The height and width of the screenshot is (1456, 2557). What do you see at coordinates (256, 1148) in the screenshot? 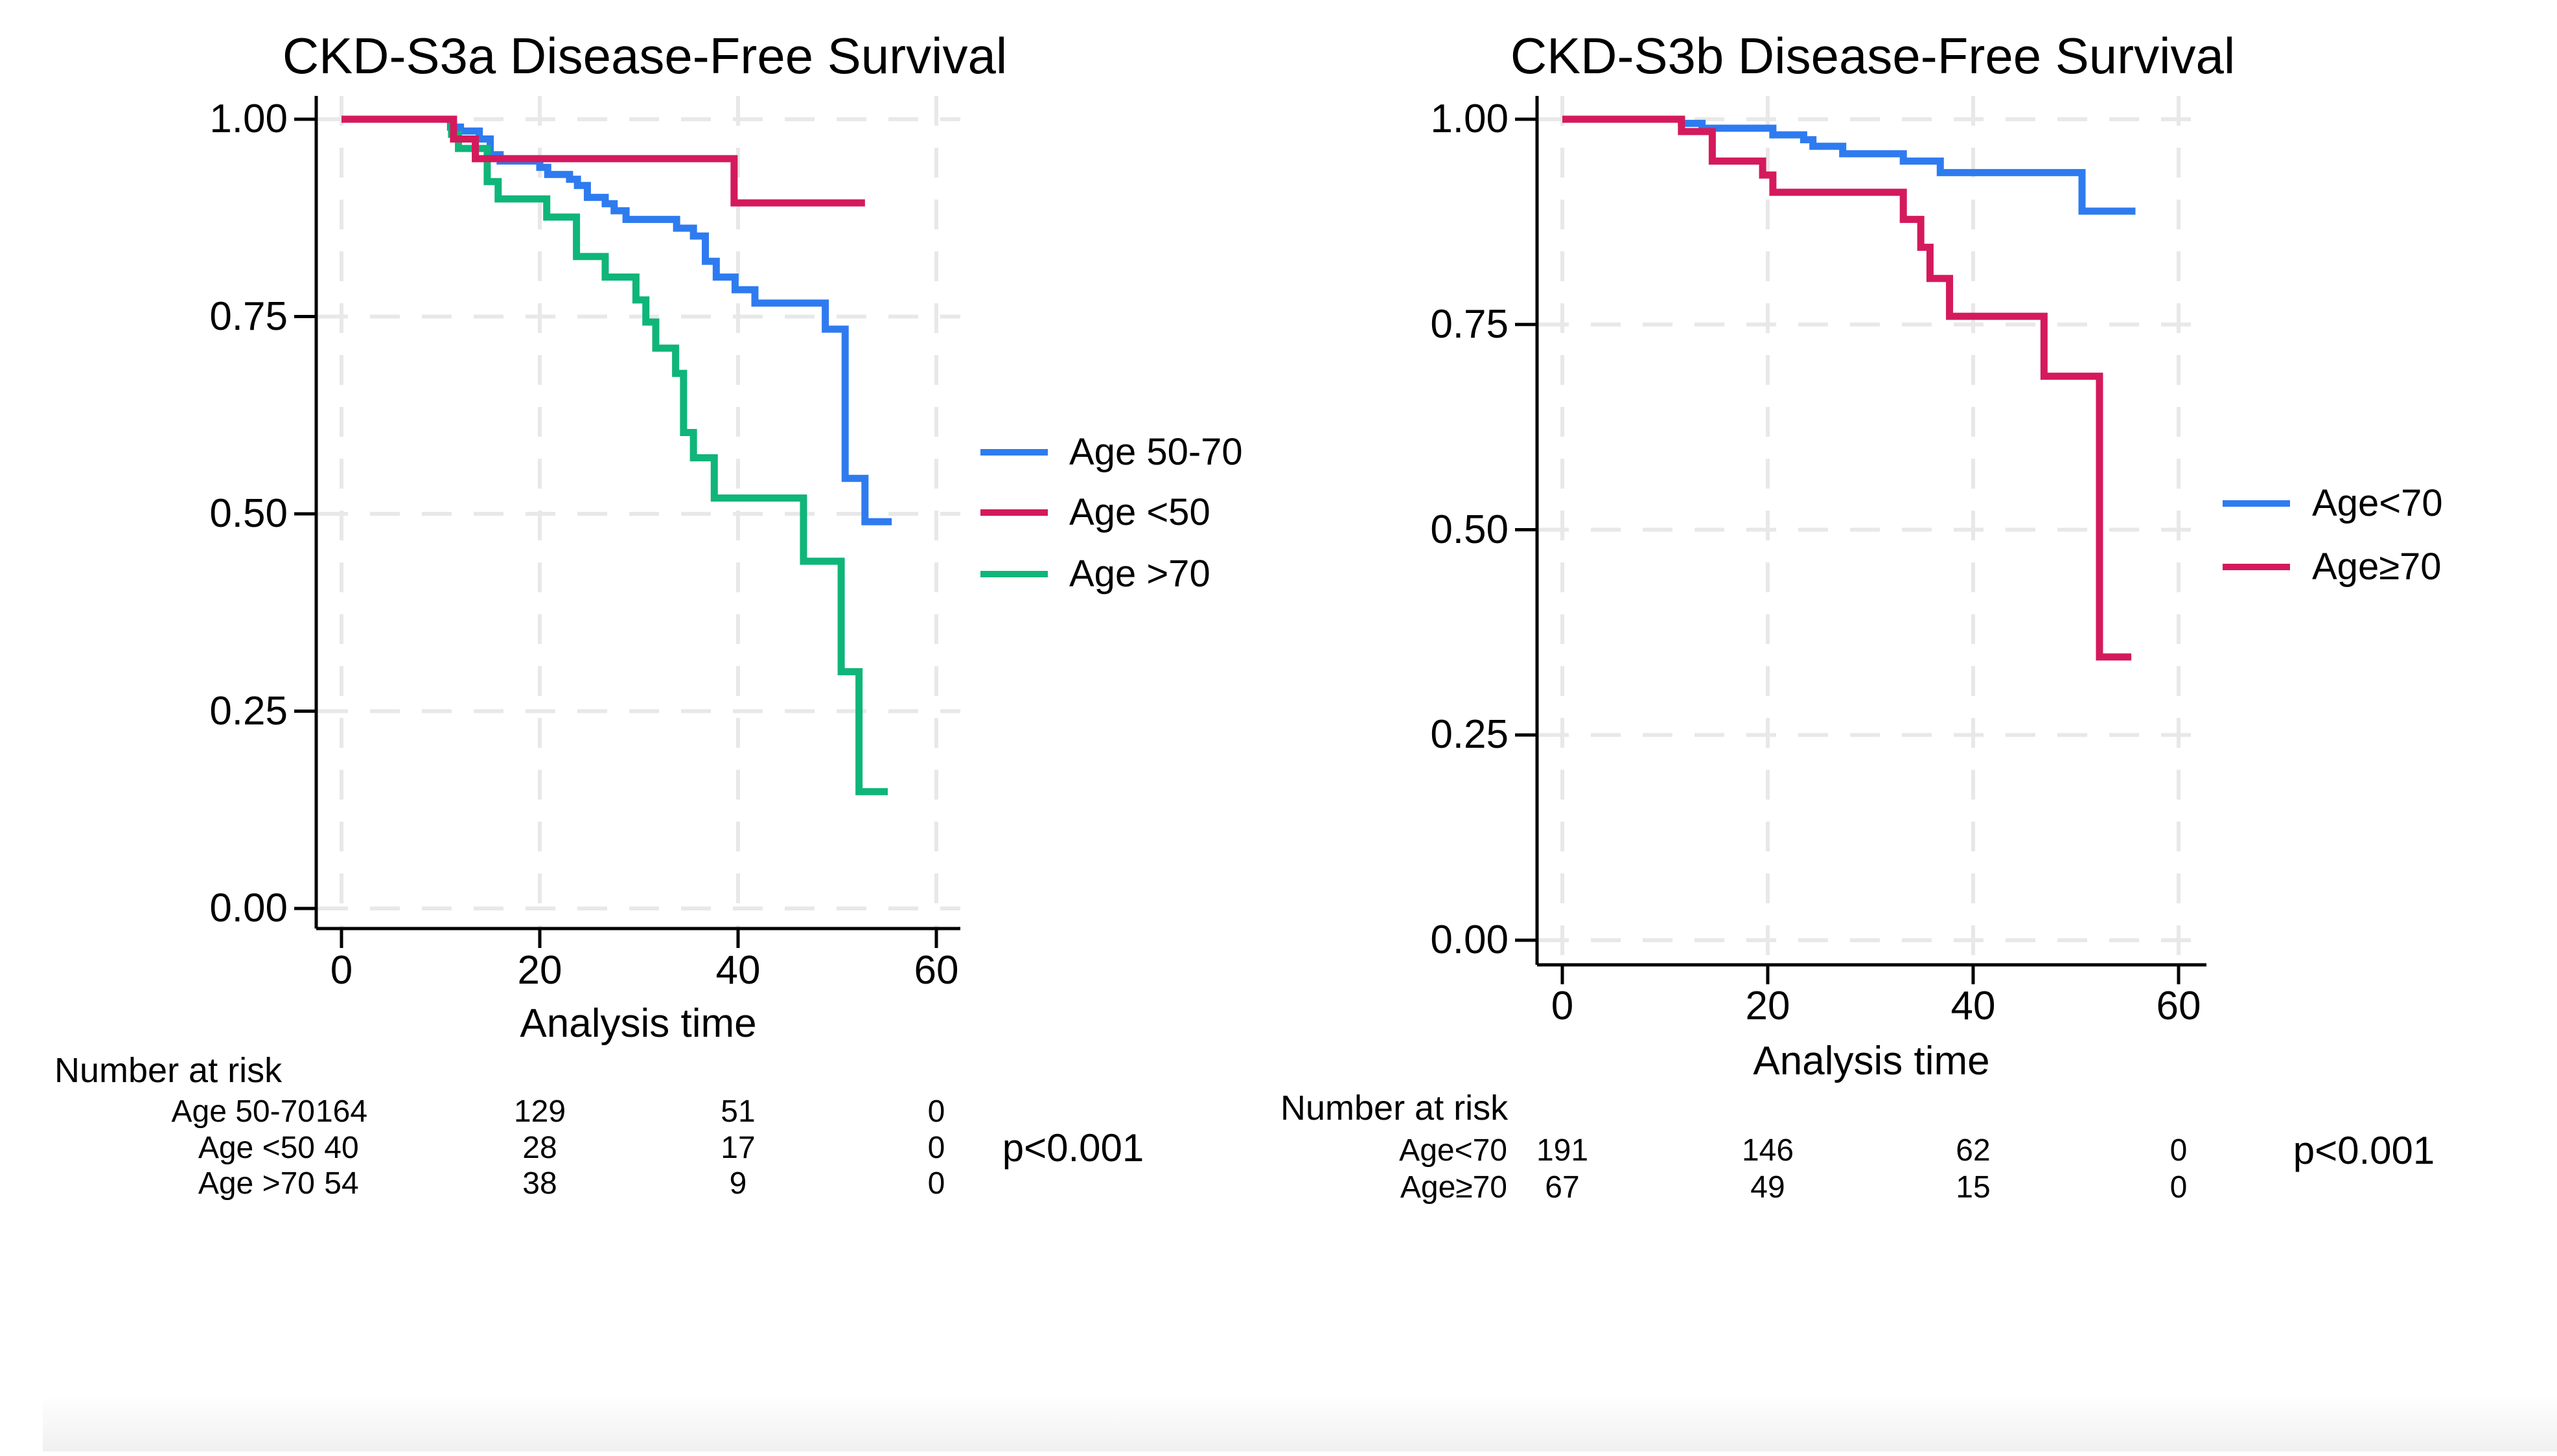
I see `risk-row-label: Age <50` at bounding box center [256, 1148].